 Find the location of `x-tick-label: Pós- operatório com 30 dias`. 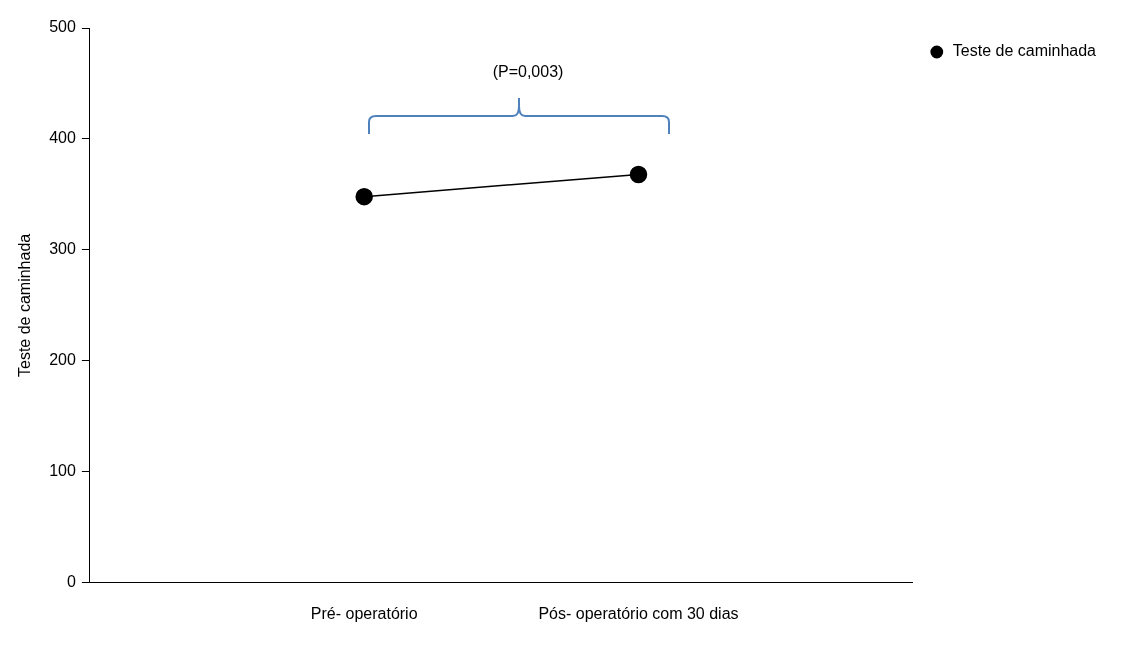

x-tick-label: Pós- operatório com 30 dias is located at coordinates (638, 613).